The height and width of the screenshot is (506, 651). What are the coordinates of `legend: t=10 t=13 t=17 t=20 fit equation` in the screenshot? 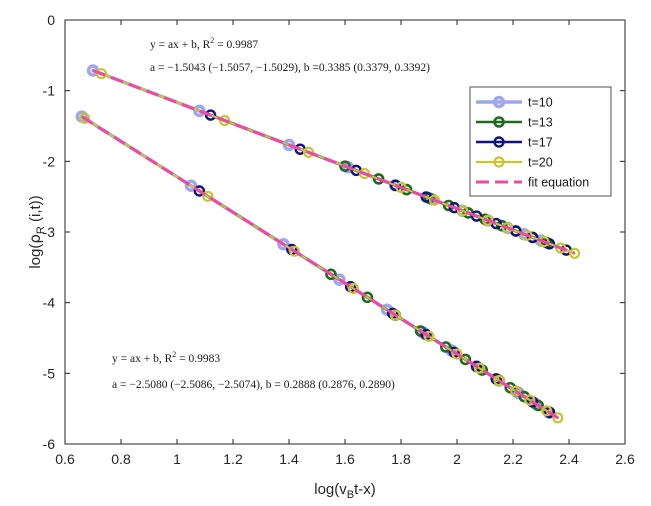 It's located at (540, 141).